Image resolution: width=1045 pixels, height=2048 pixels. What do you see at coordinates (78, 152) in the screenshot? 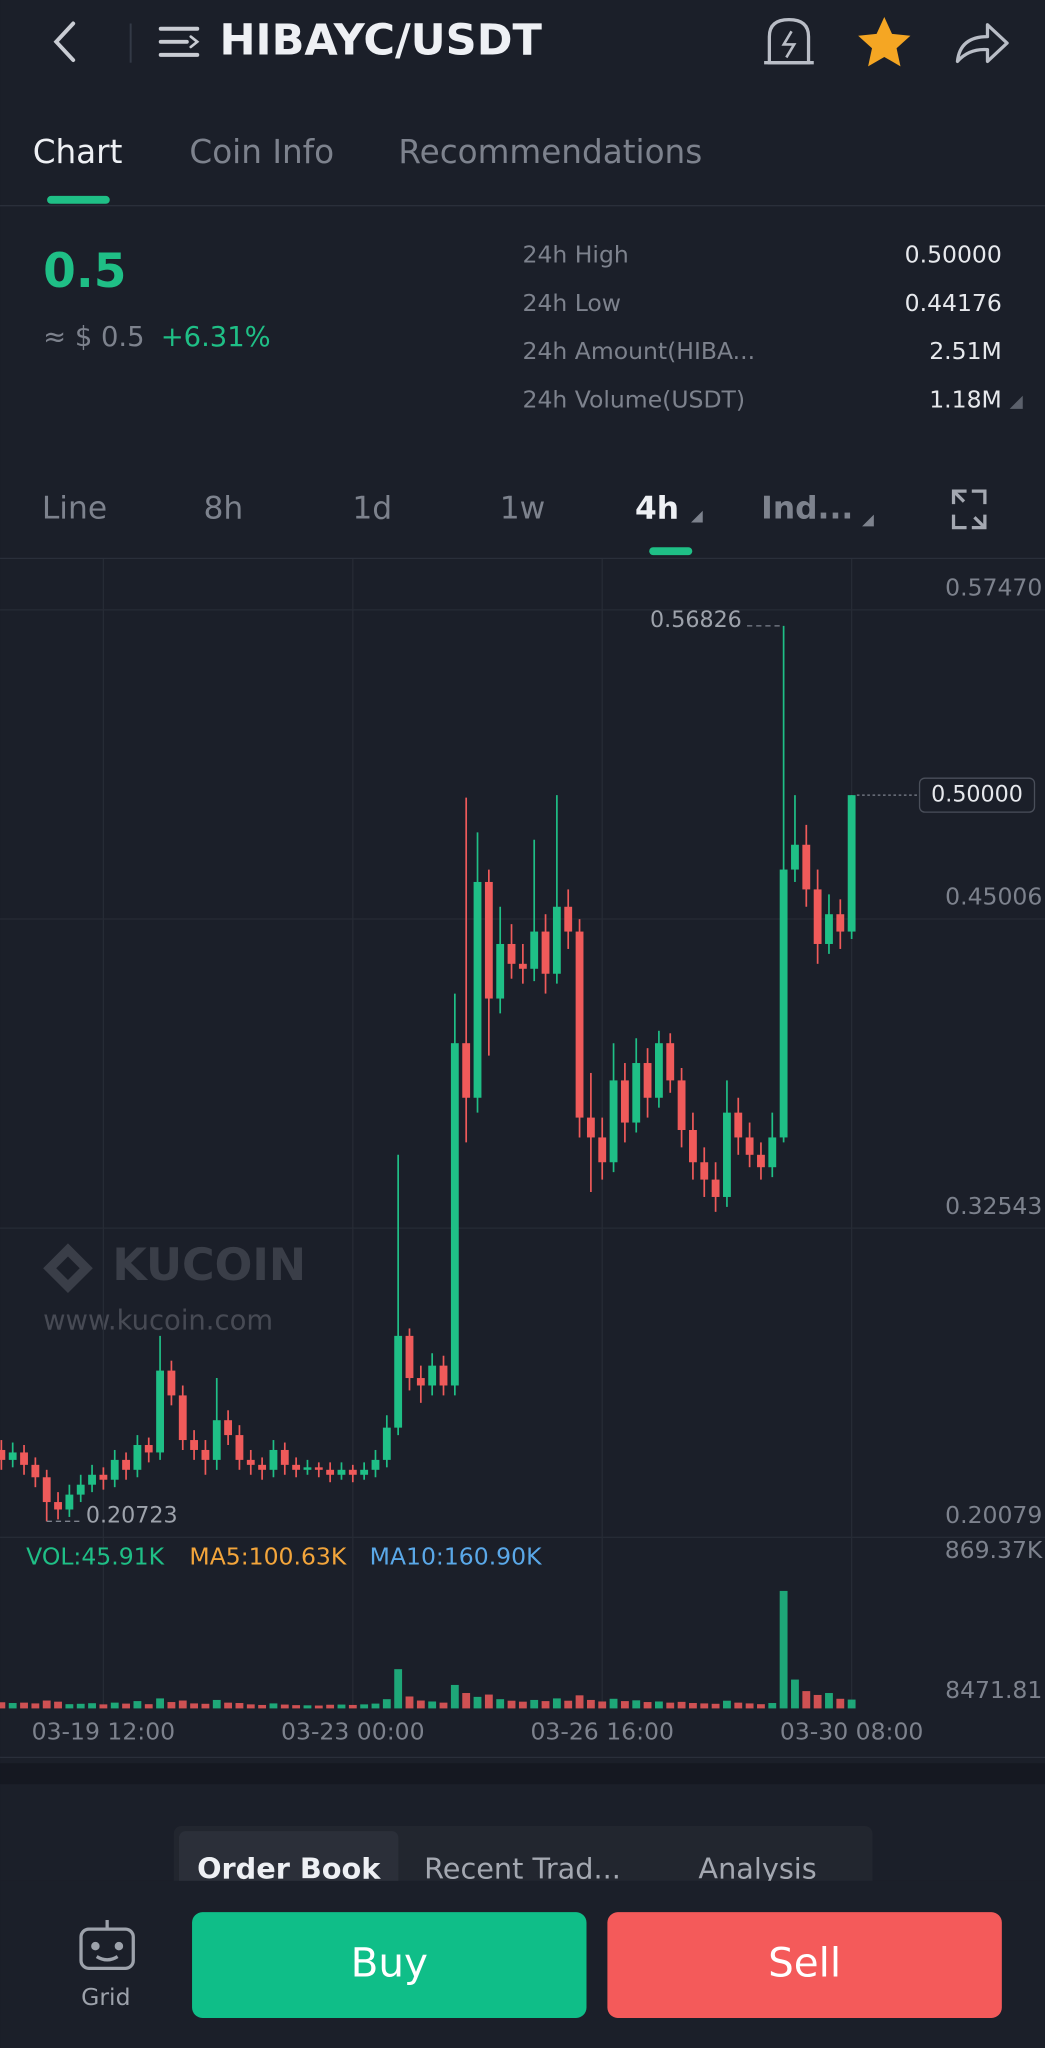
I see `tab: Chart` at bounding box center [78, 152].